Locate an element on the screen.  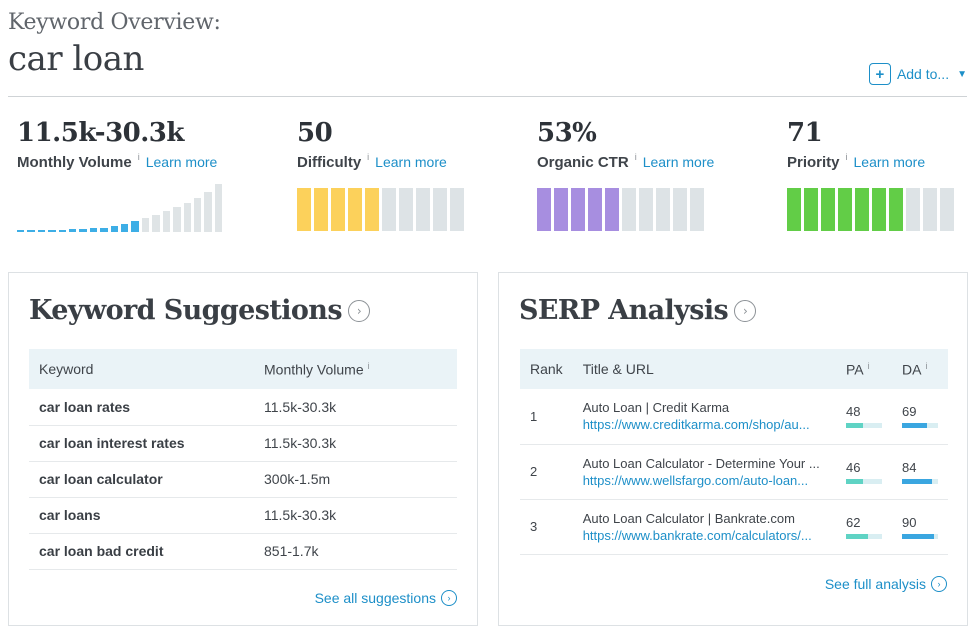
see-full-label: See full analysis is located at coordinates (875, 584).